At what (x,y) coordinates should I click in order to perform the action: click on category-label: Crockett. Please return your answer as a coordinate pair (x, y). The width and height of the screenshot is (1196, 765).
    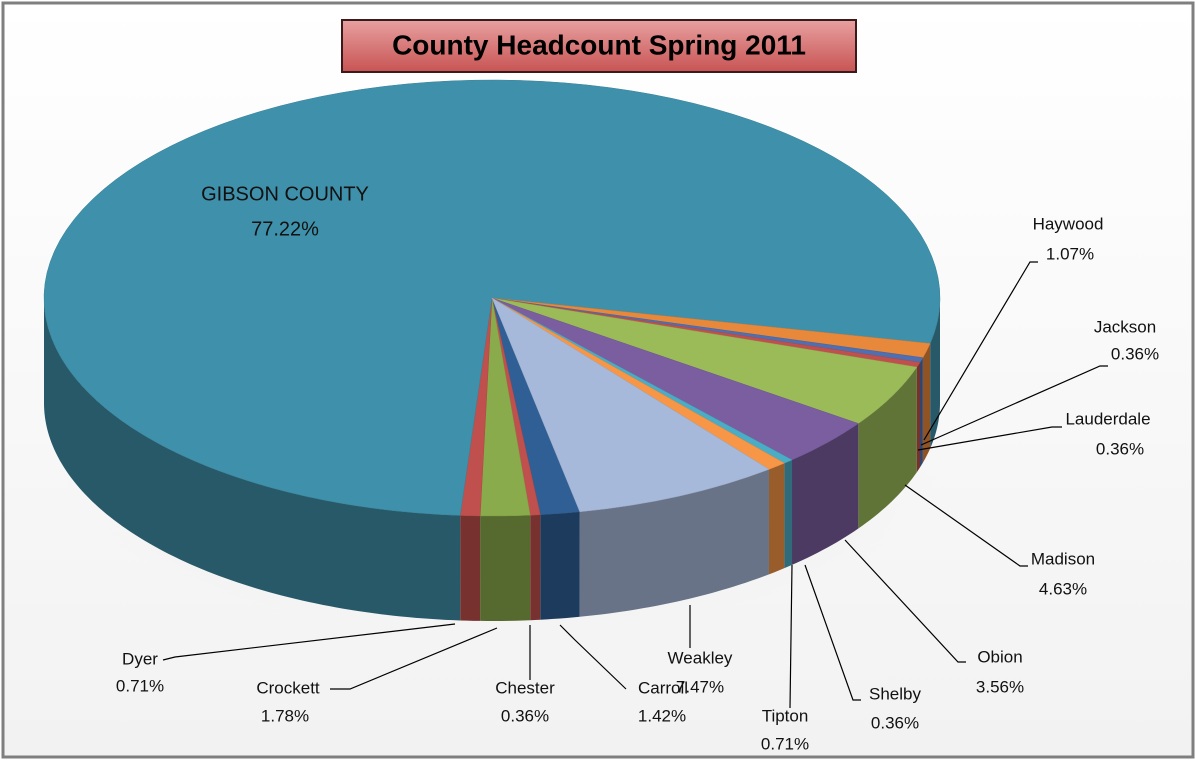
    Looking at the image, I should click on (288, 687).